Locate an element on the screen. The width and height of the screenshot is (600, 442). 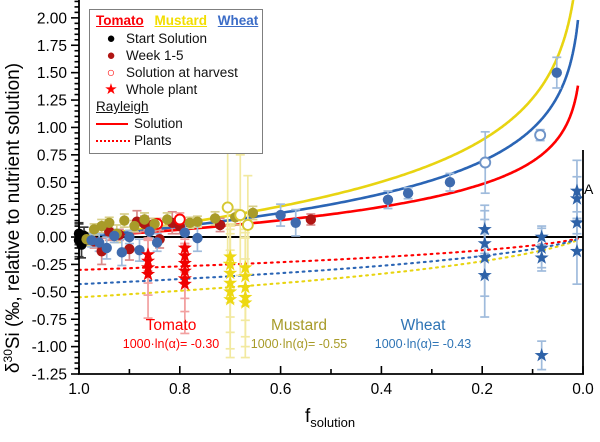
legend-item-label: Solution is located at coordinates (158, 123).